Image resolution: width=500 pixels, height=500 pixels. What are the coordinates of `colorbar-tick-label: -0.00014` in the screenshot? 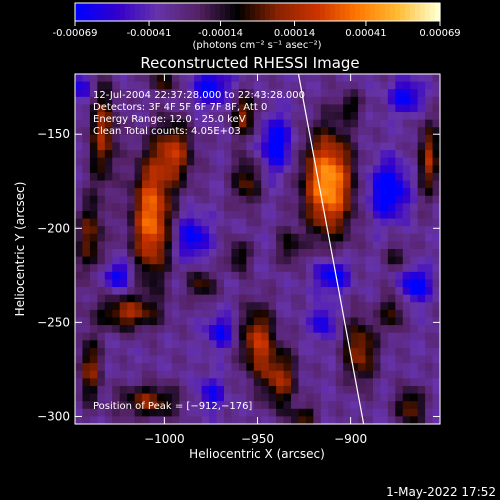 It's located at (220, 33).